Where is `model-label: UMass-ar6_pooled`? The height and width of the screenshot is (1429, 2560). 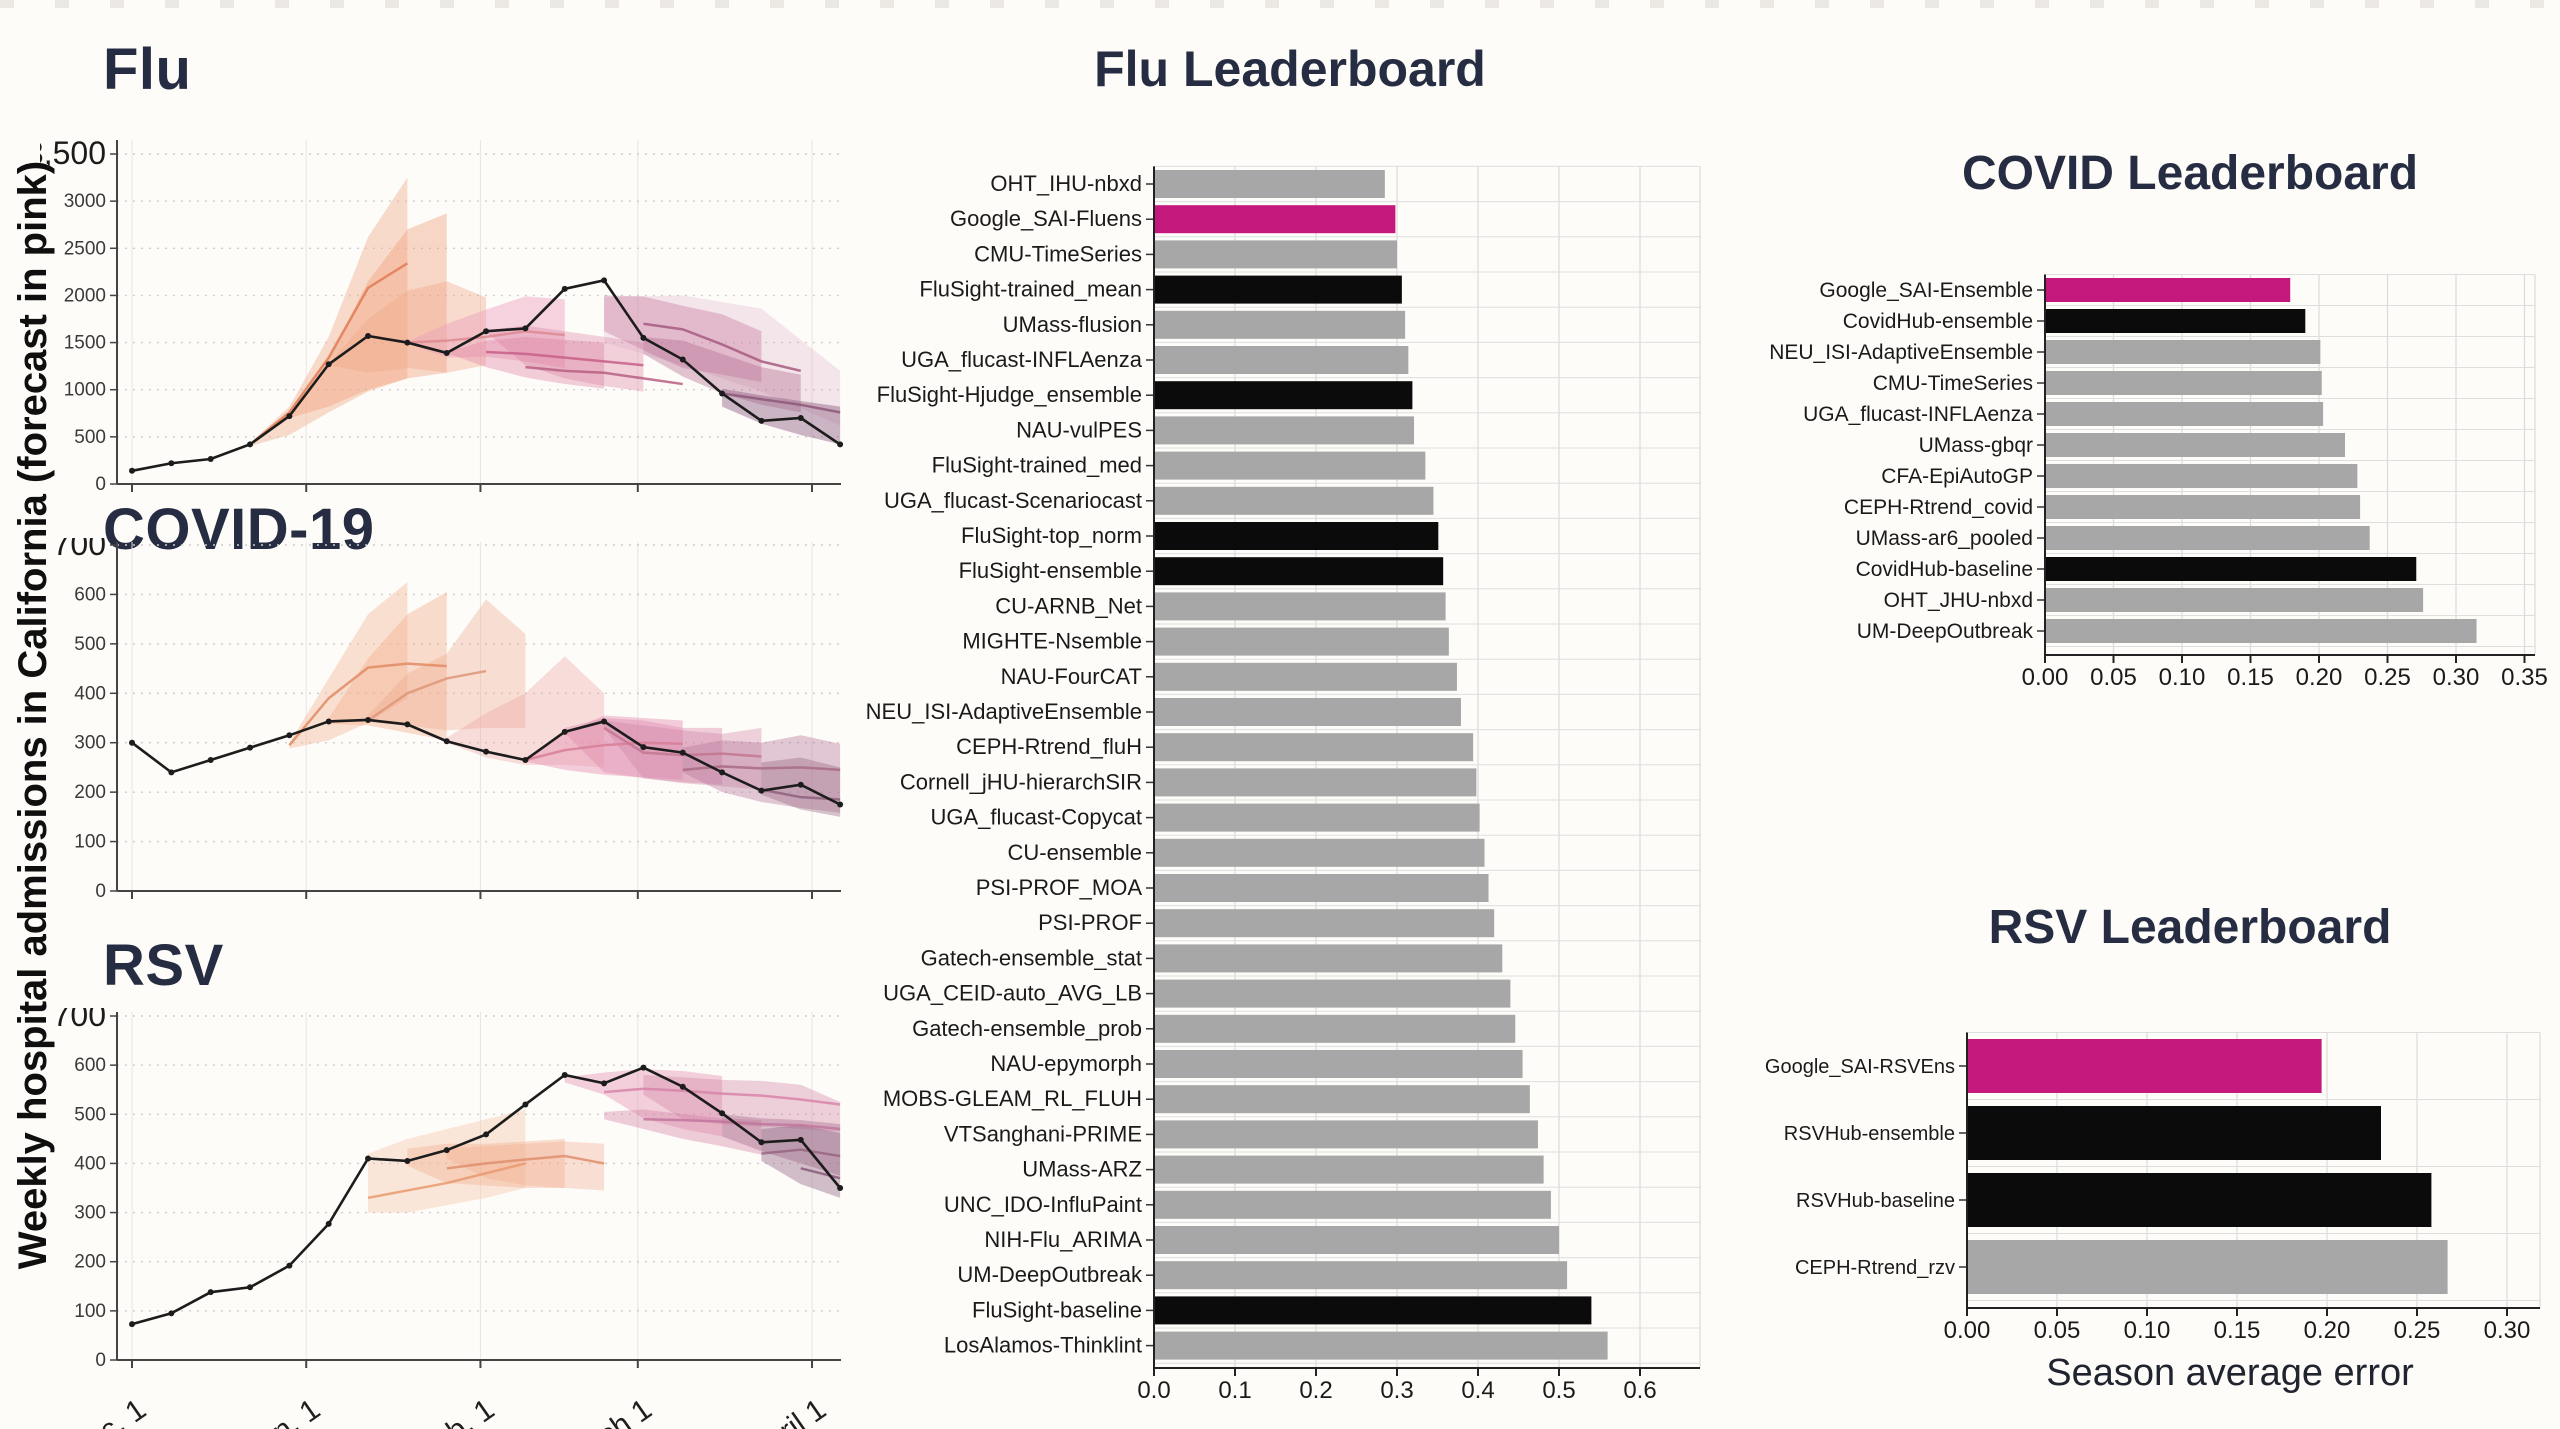
model-label: UMass-ar6_pooled is located at coordinates (1944, 538).